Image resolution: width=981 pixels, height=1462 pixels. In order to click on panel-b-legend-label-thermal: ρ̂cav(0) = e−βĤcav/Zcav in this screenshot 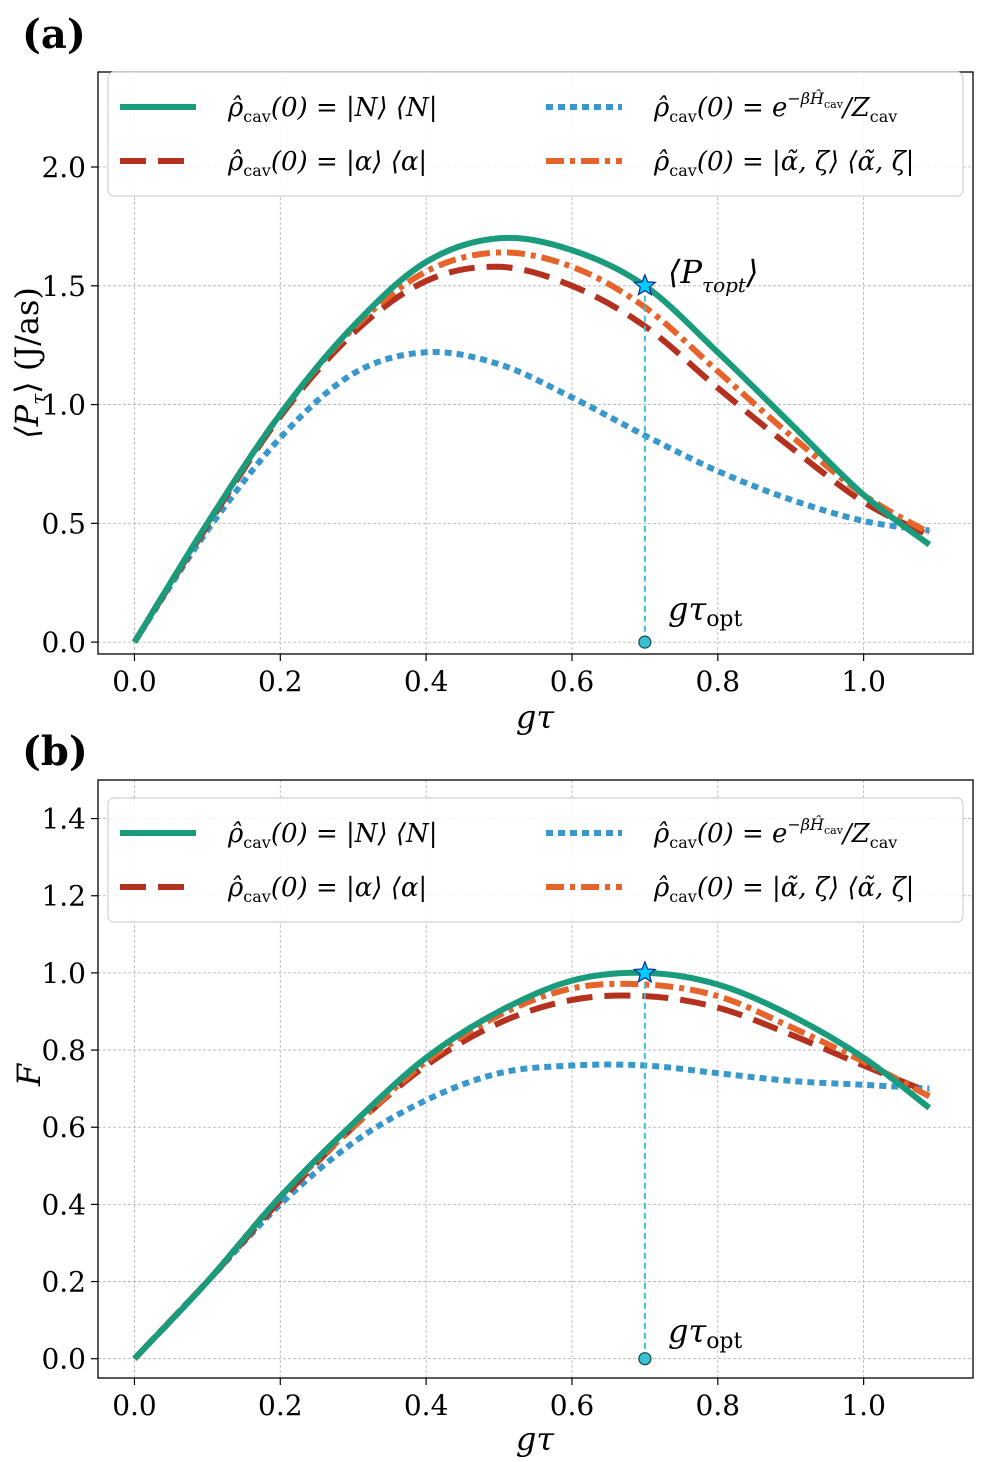, I will do `click(775, 833)`.